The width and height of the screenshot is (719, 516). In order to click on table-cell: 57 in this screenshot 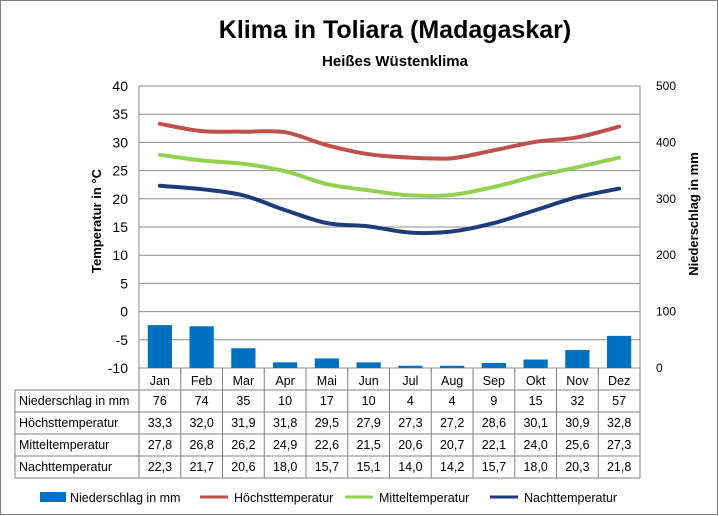, I will do `click(619, 401)`.